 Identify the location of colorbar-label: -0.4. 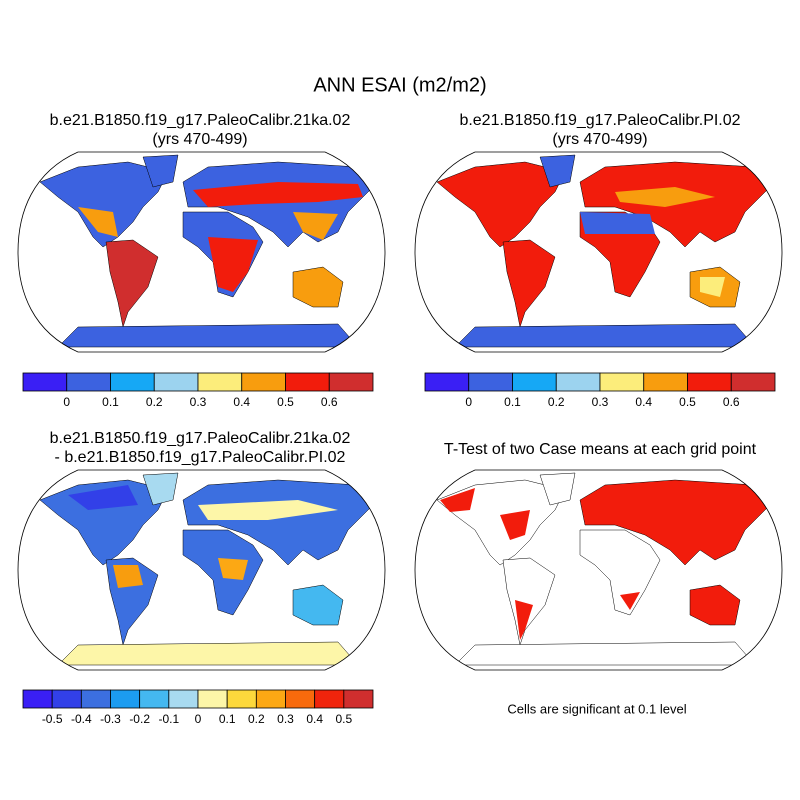
(81, 719).